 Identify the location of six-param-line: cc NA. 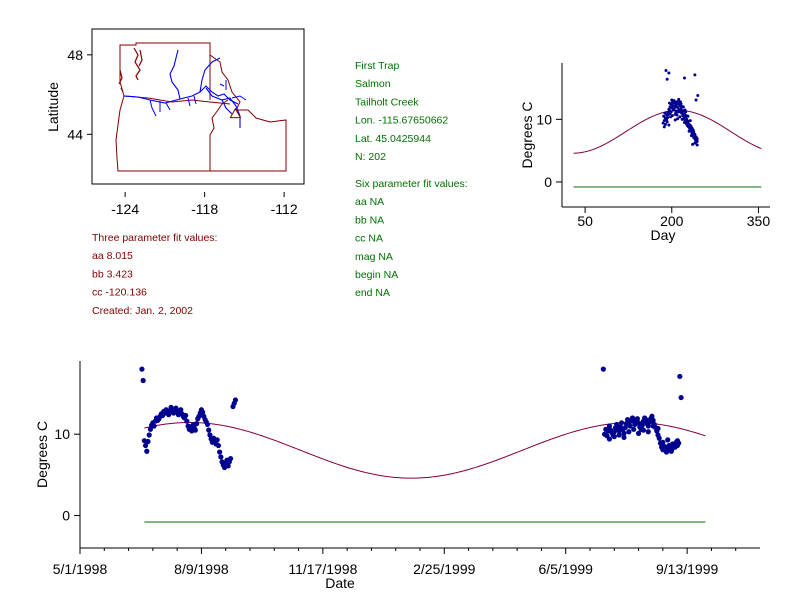
(369, 239).